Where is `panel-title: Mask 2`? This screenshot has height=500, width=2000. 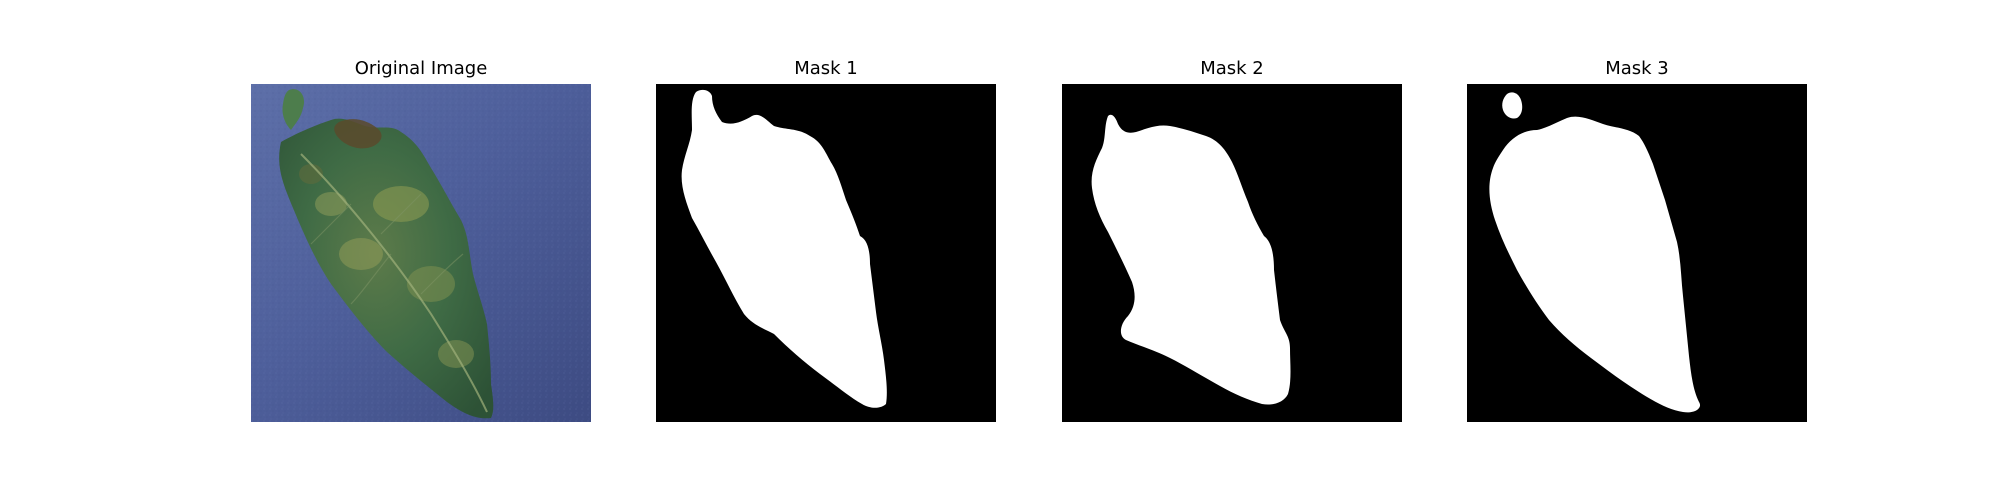
panel-title: Mask 2 is located at coordinates (1232, 69).